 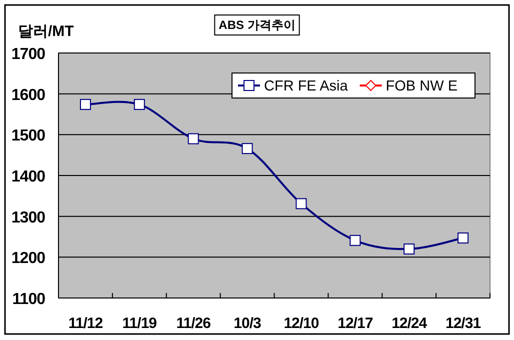 What do you see at coordinates (301, 323) in the screenshot?
I see `x-tick-label: 12/10` at bounding box center [301, 323].